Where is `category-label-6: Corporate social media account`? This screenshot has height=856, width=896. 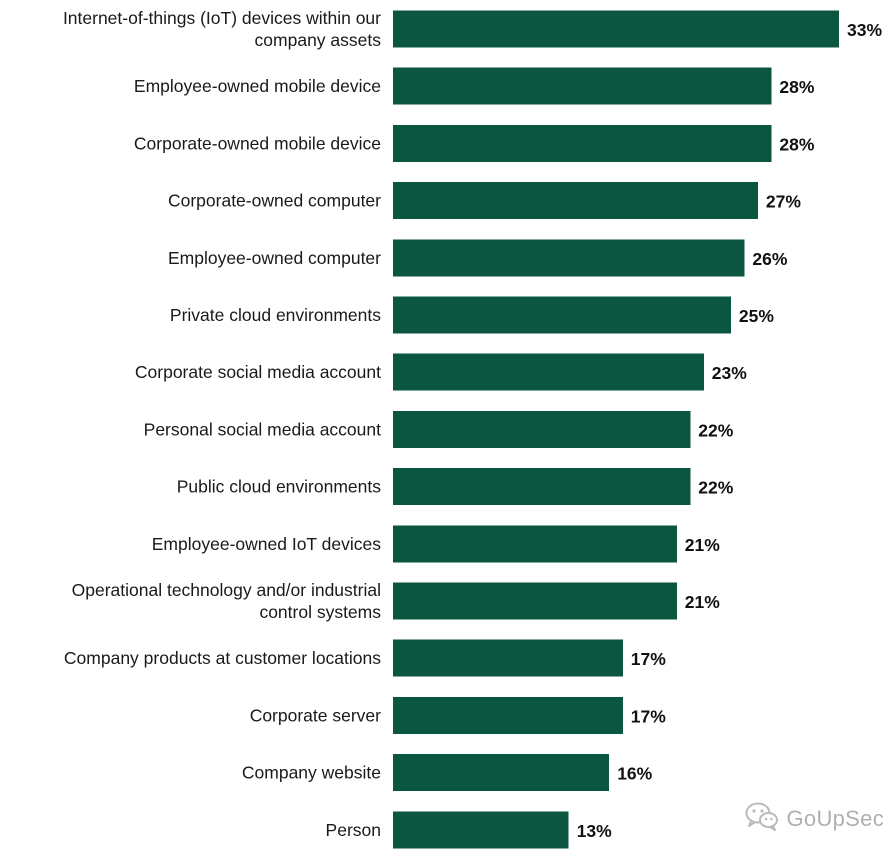
category-label-6: Corporate social media account is located at coordinates (258, 372).